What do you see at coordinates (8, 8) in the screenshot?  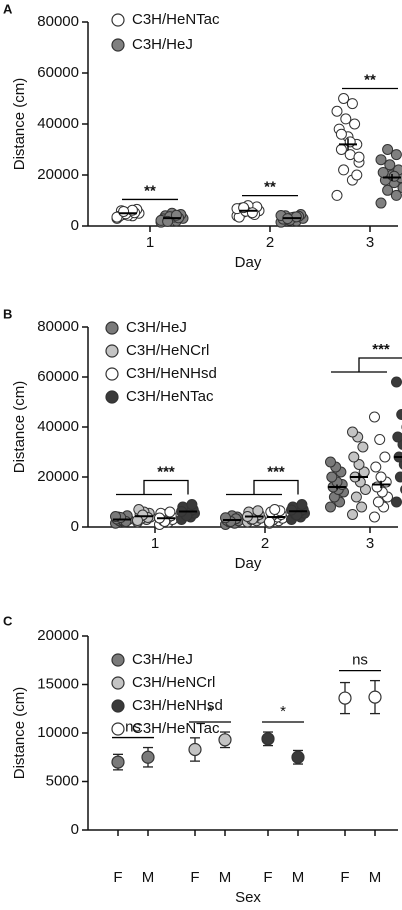 I see `panel-label: A` at bounding box center [8, 8].